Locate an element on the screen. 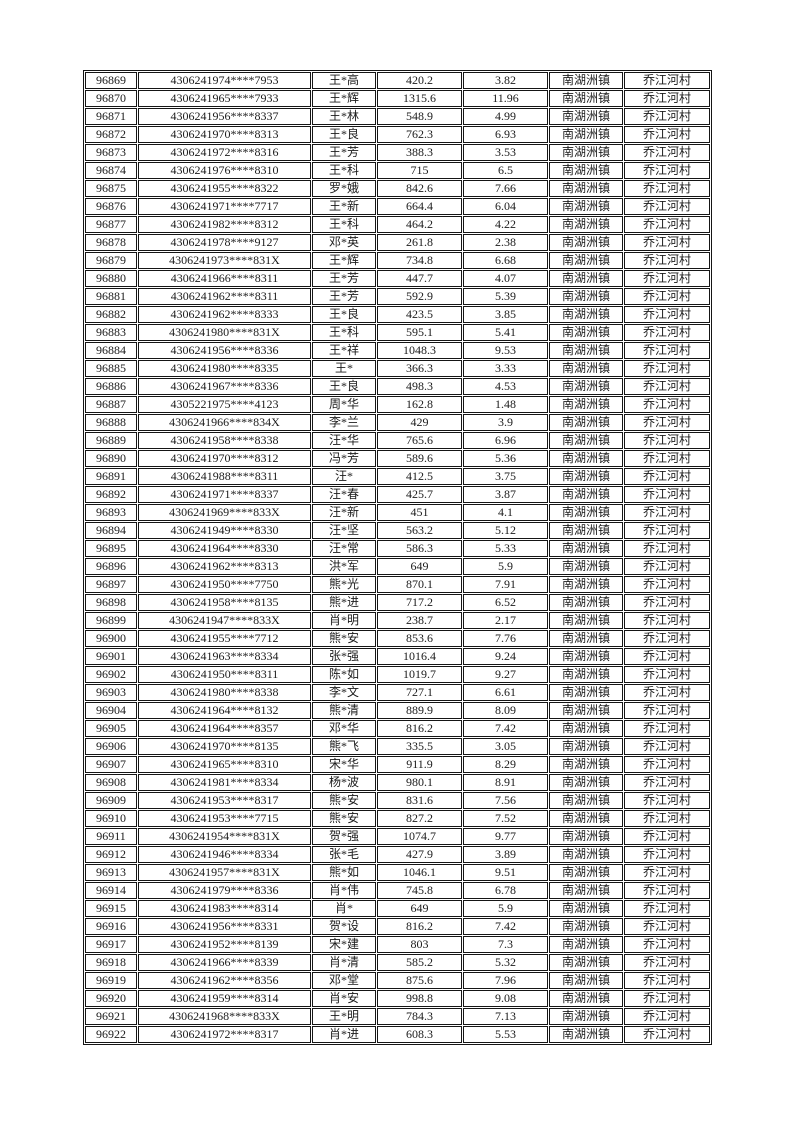  cell-id-masked: 4306241950****8311 is located at coordinates (224, 674).